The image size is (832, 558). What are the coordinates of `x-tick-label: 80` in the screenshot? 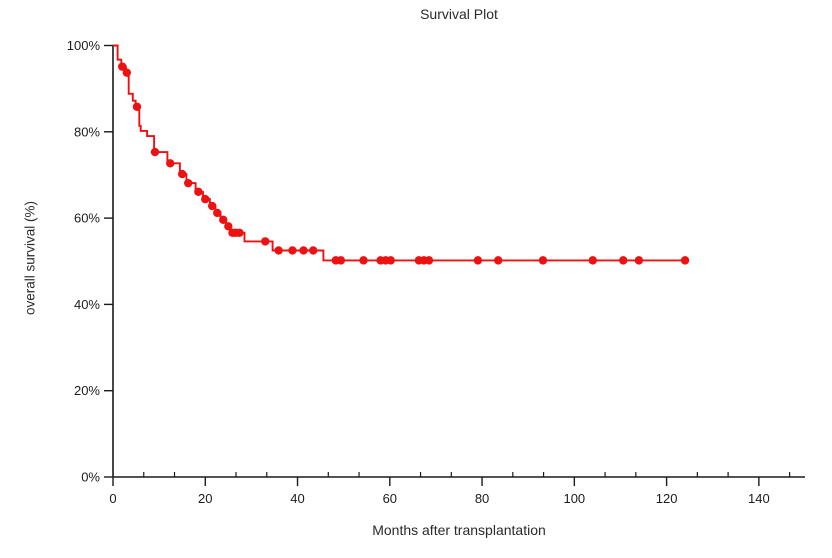 It's located at (482, 498).